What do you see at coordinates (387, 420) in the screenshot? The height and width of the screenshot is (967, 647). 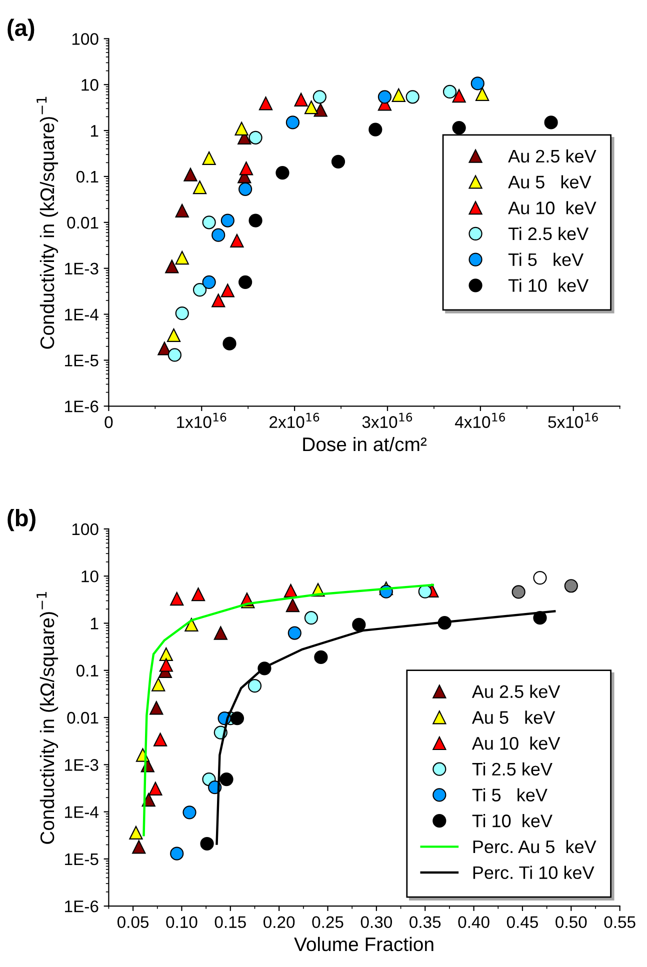 I see `x-tick-label: 3x10$^{16}$` at bounding box center [387, 420].